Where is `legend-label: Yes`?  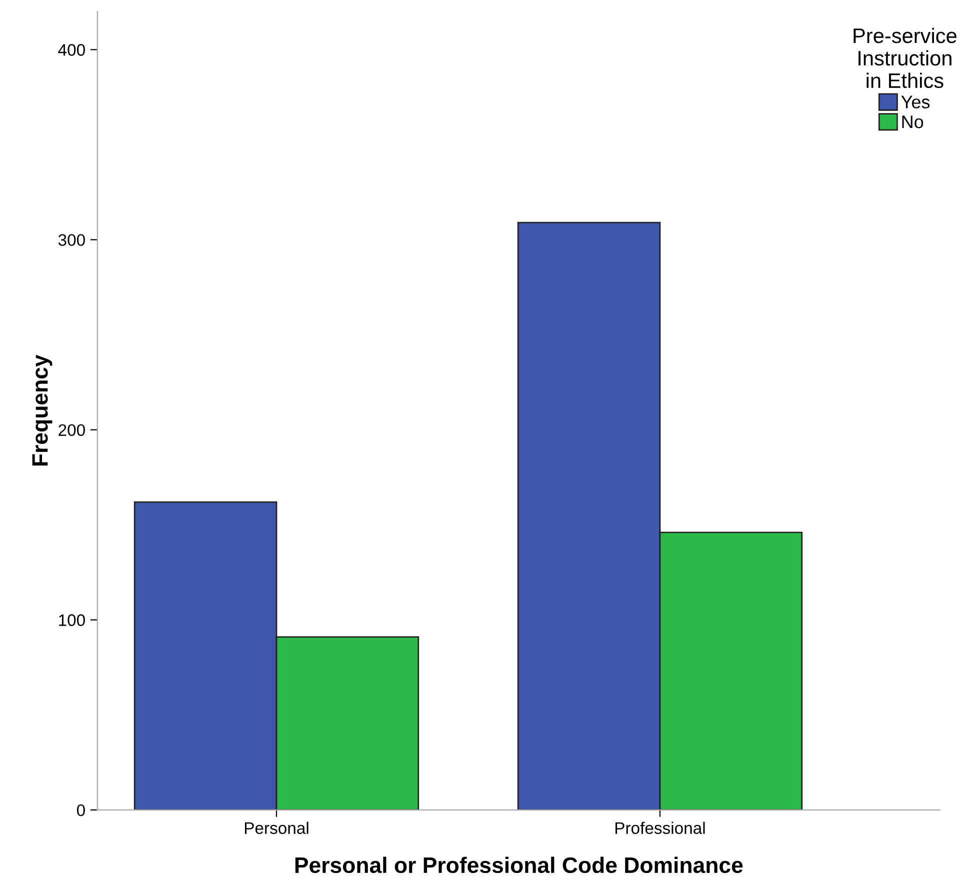 legend-label: Yes is located at coordinates (915, 102).